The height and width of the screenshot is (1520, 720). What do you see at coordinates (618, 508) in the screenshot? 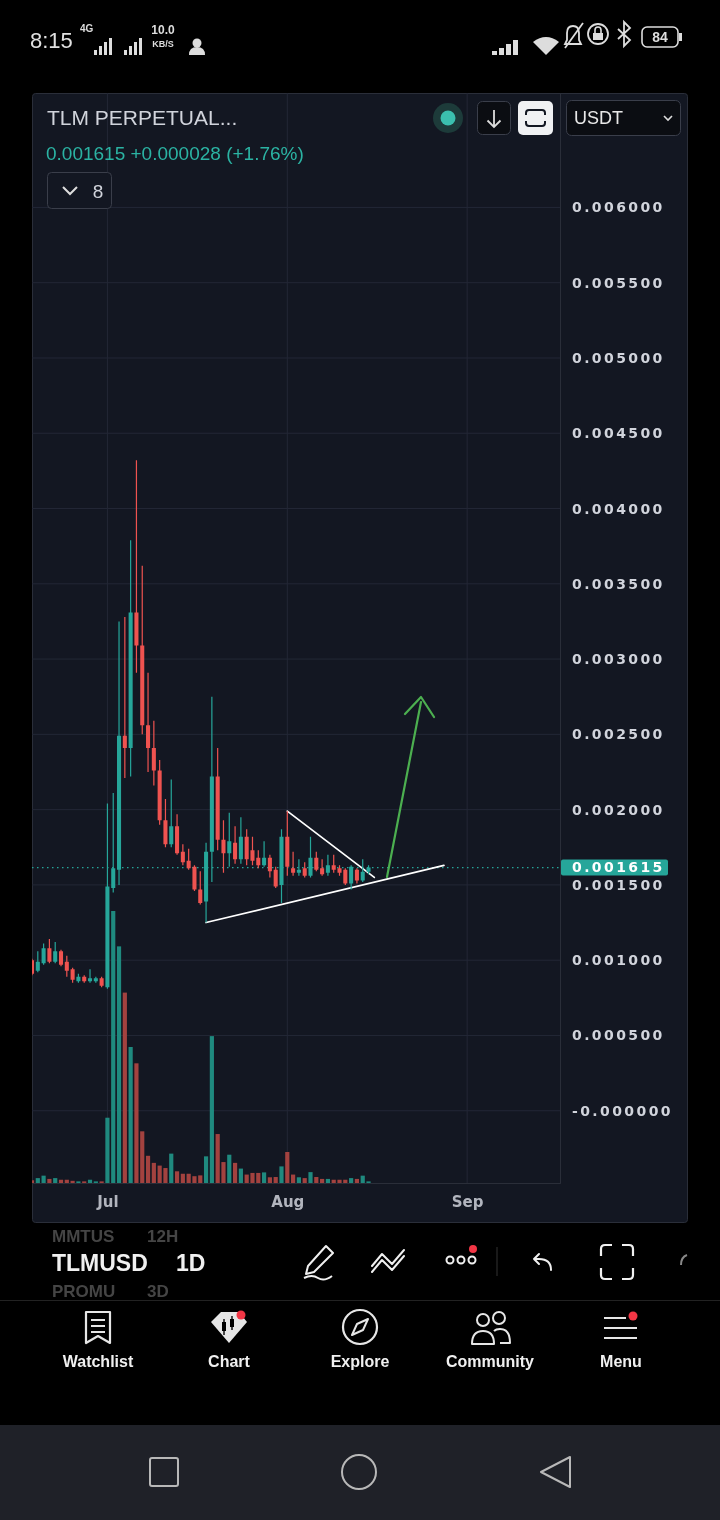
I see `y-tick-label: 0.004000` at bounding box center [618, 508].